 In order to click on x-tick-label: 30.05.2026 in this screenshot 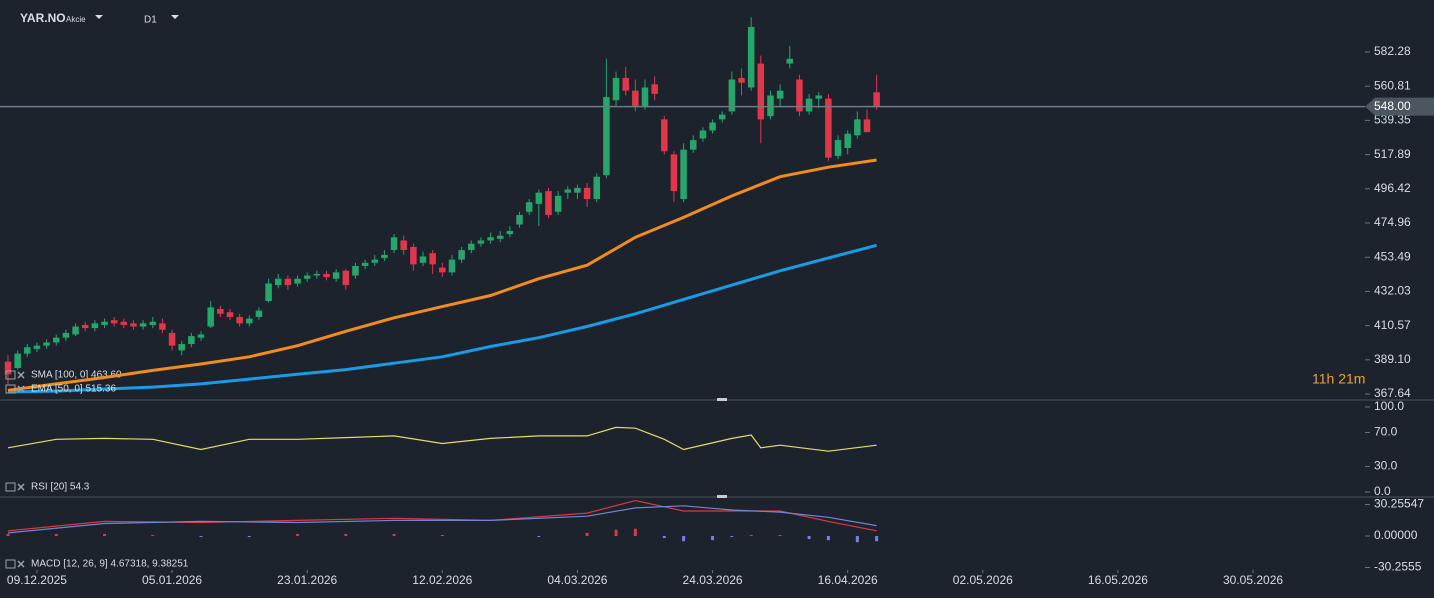, I will do `click(1253, 580)`.